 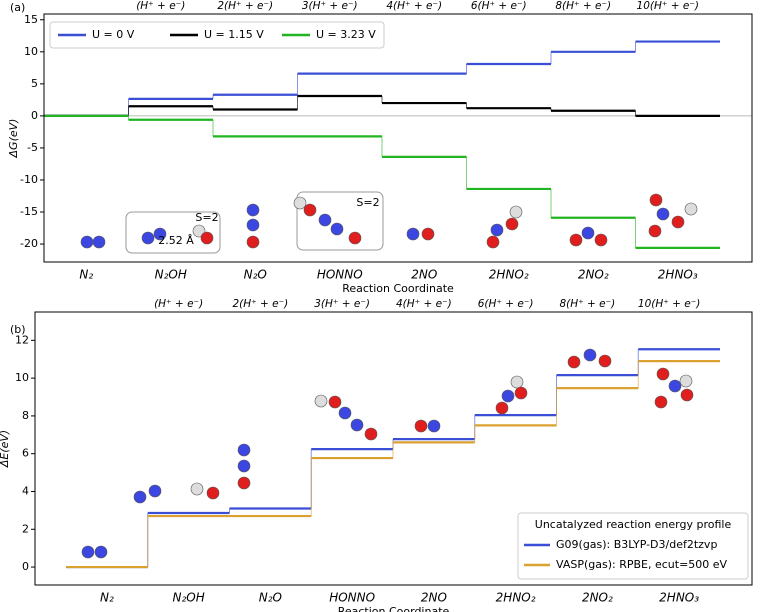 I want to click on y-tick-label: 4, so click(x=25, y=490).